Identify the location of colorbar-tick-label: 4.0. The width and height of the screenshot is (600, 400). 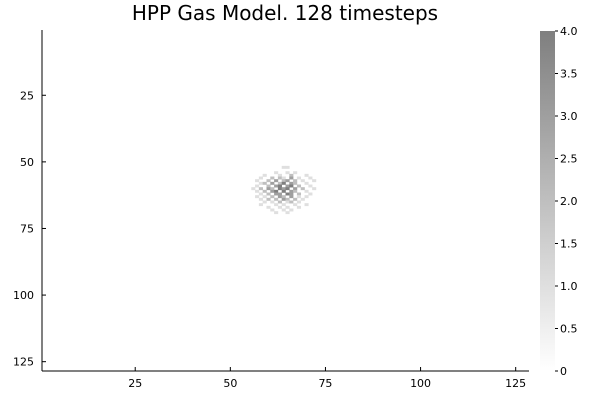
(569, 31).